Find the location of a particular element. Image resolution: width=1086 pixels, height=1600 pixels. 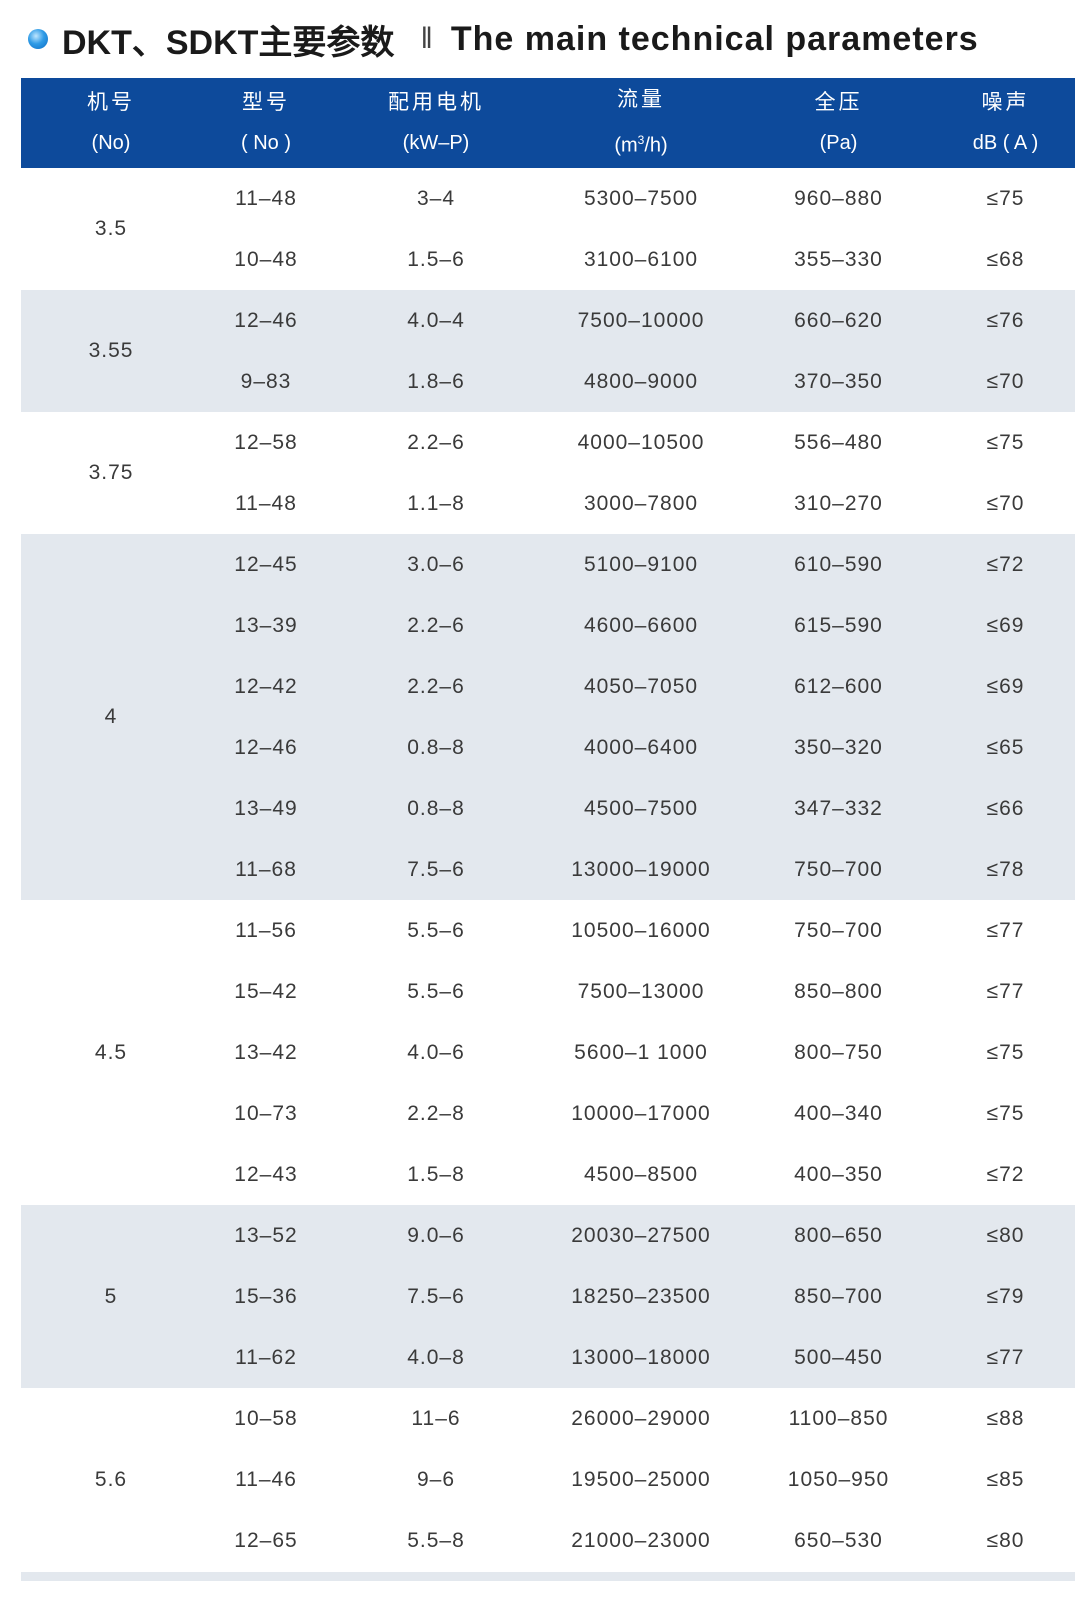

cell-flow: 26000–29000 is located at coordinates (641, 1418).